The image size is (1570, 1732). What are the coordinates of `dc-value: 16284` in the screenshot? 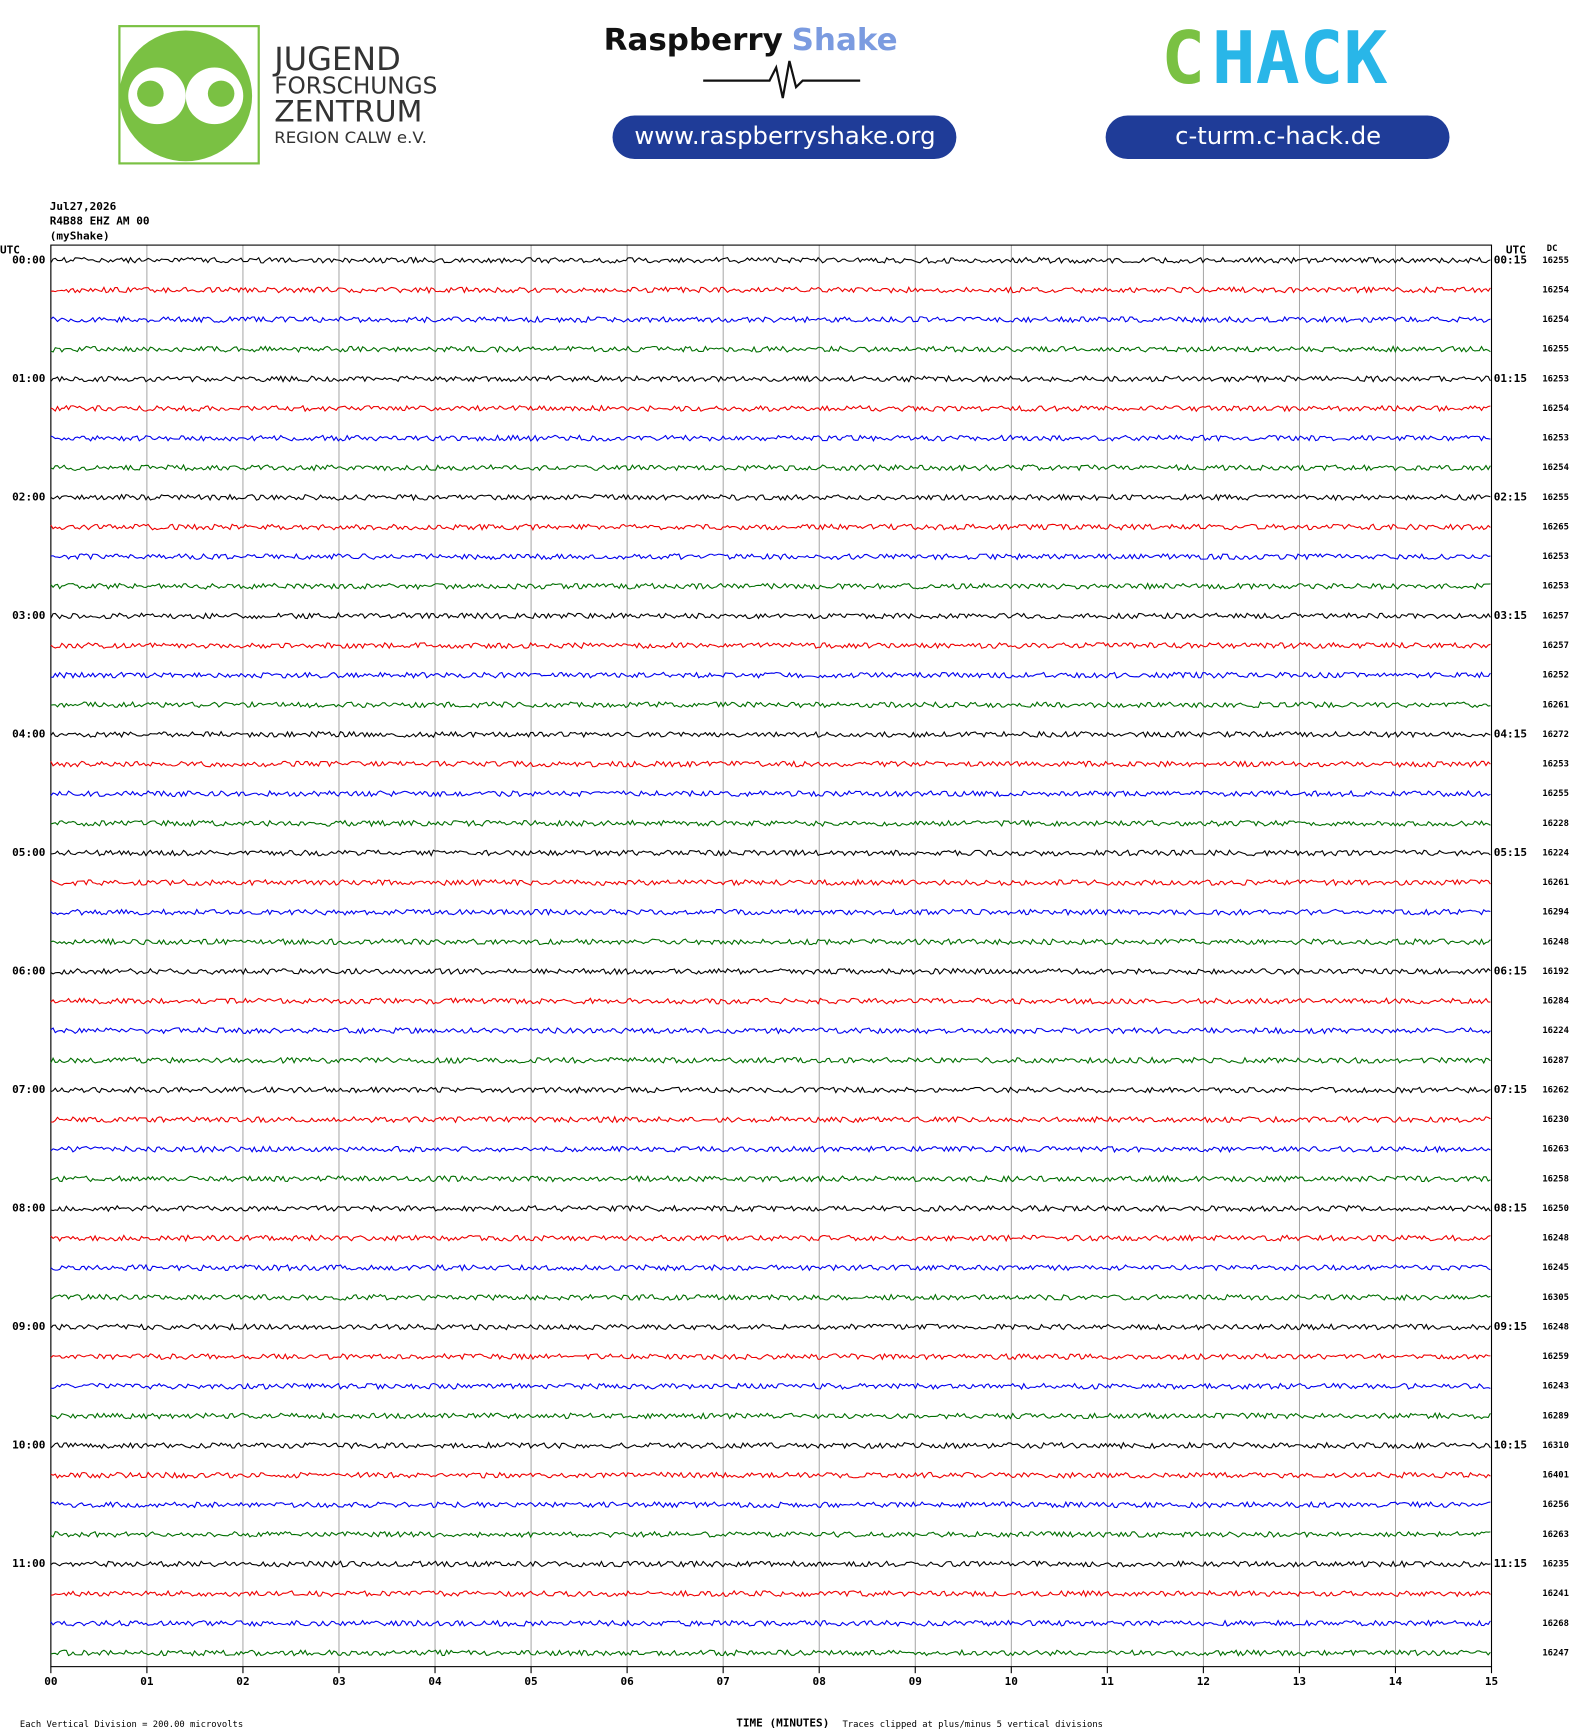 It's located at (1555, 1002).